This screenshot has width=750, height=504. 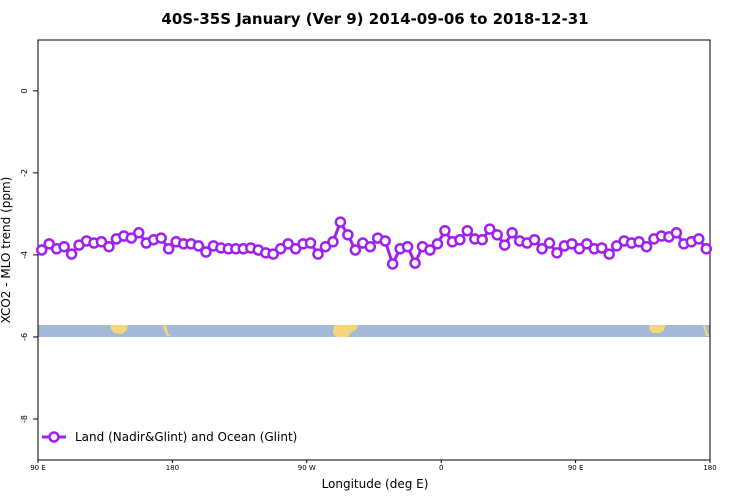 What do you see at coordinates (6, 250) in the screenshot?
I see `y-axis-label: XCO2 - MLO trend (ppm)` at bounding box center [6, 250].